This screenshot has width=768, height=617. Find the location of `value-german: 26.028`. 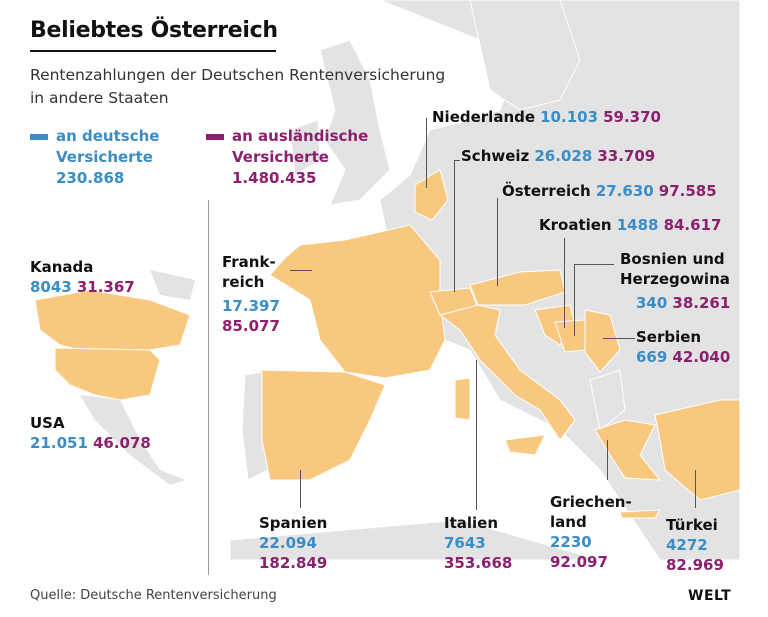

value-german: 26.028 is located at coordinates (563, 156).